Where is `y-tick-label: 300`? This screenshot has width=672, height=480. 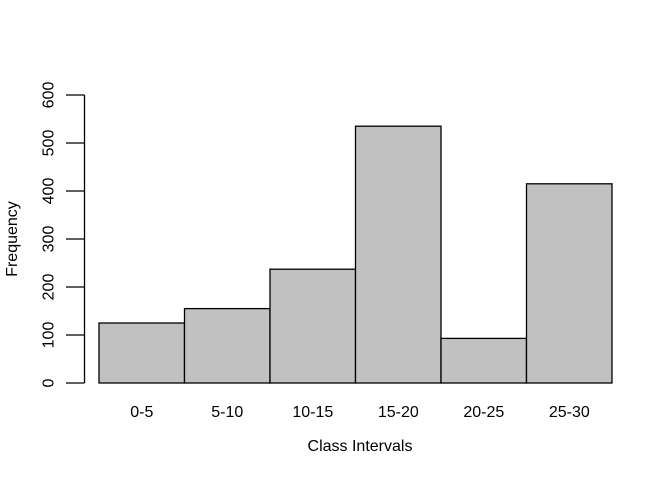
y-tick-label: 300 is located at coordinates (49, 239).